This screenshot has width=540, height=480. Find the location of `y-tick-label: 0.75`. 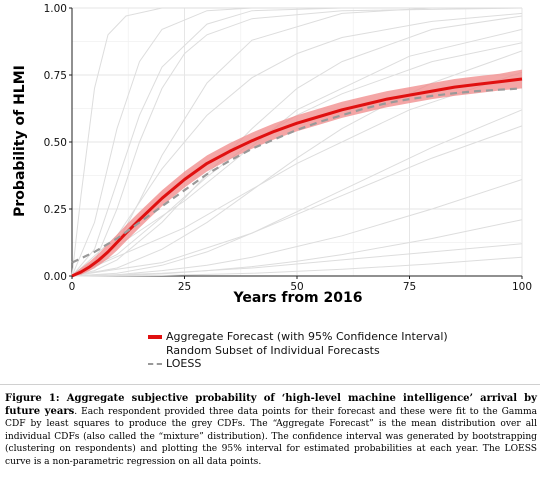

y-tick-label: 0.75 is located at coordinates (55, 76).